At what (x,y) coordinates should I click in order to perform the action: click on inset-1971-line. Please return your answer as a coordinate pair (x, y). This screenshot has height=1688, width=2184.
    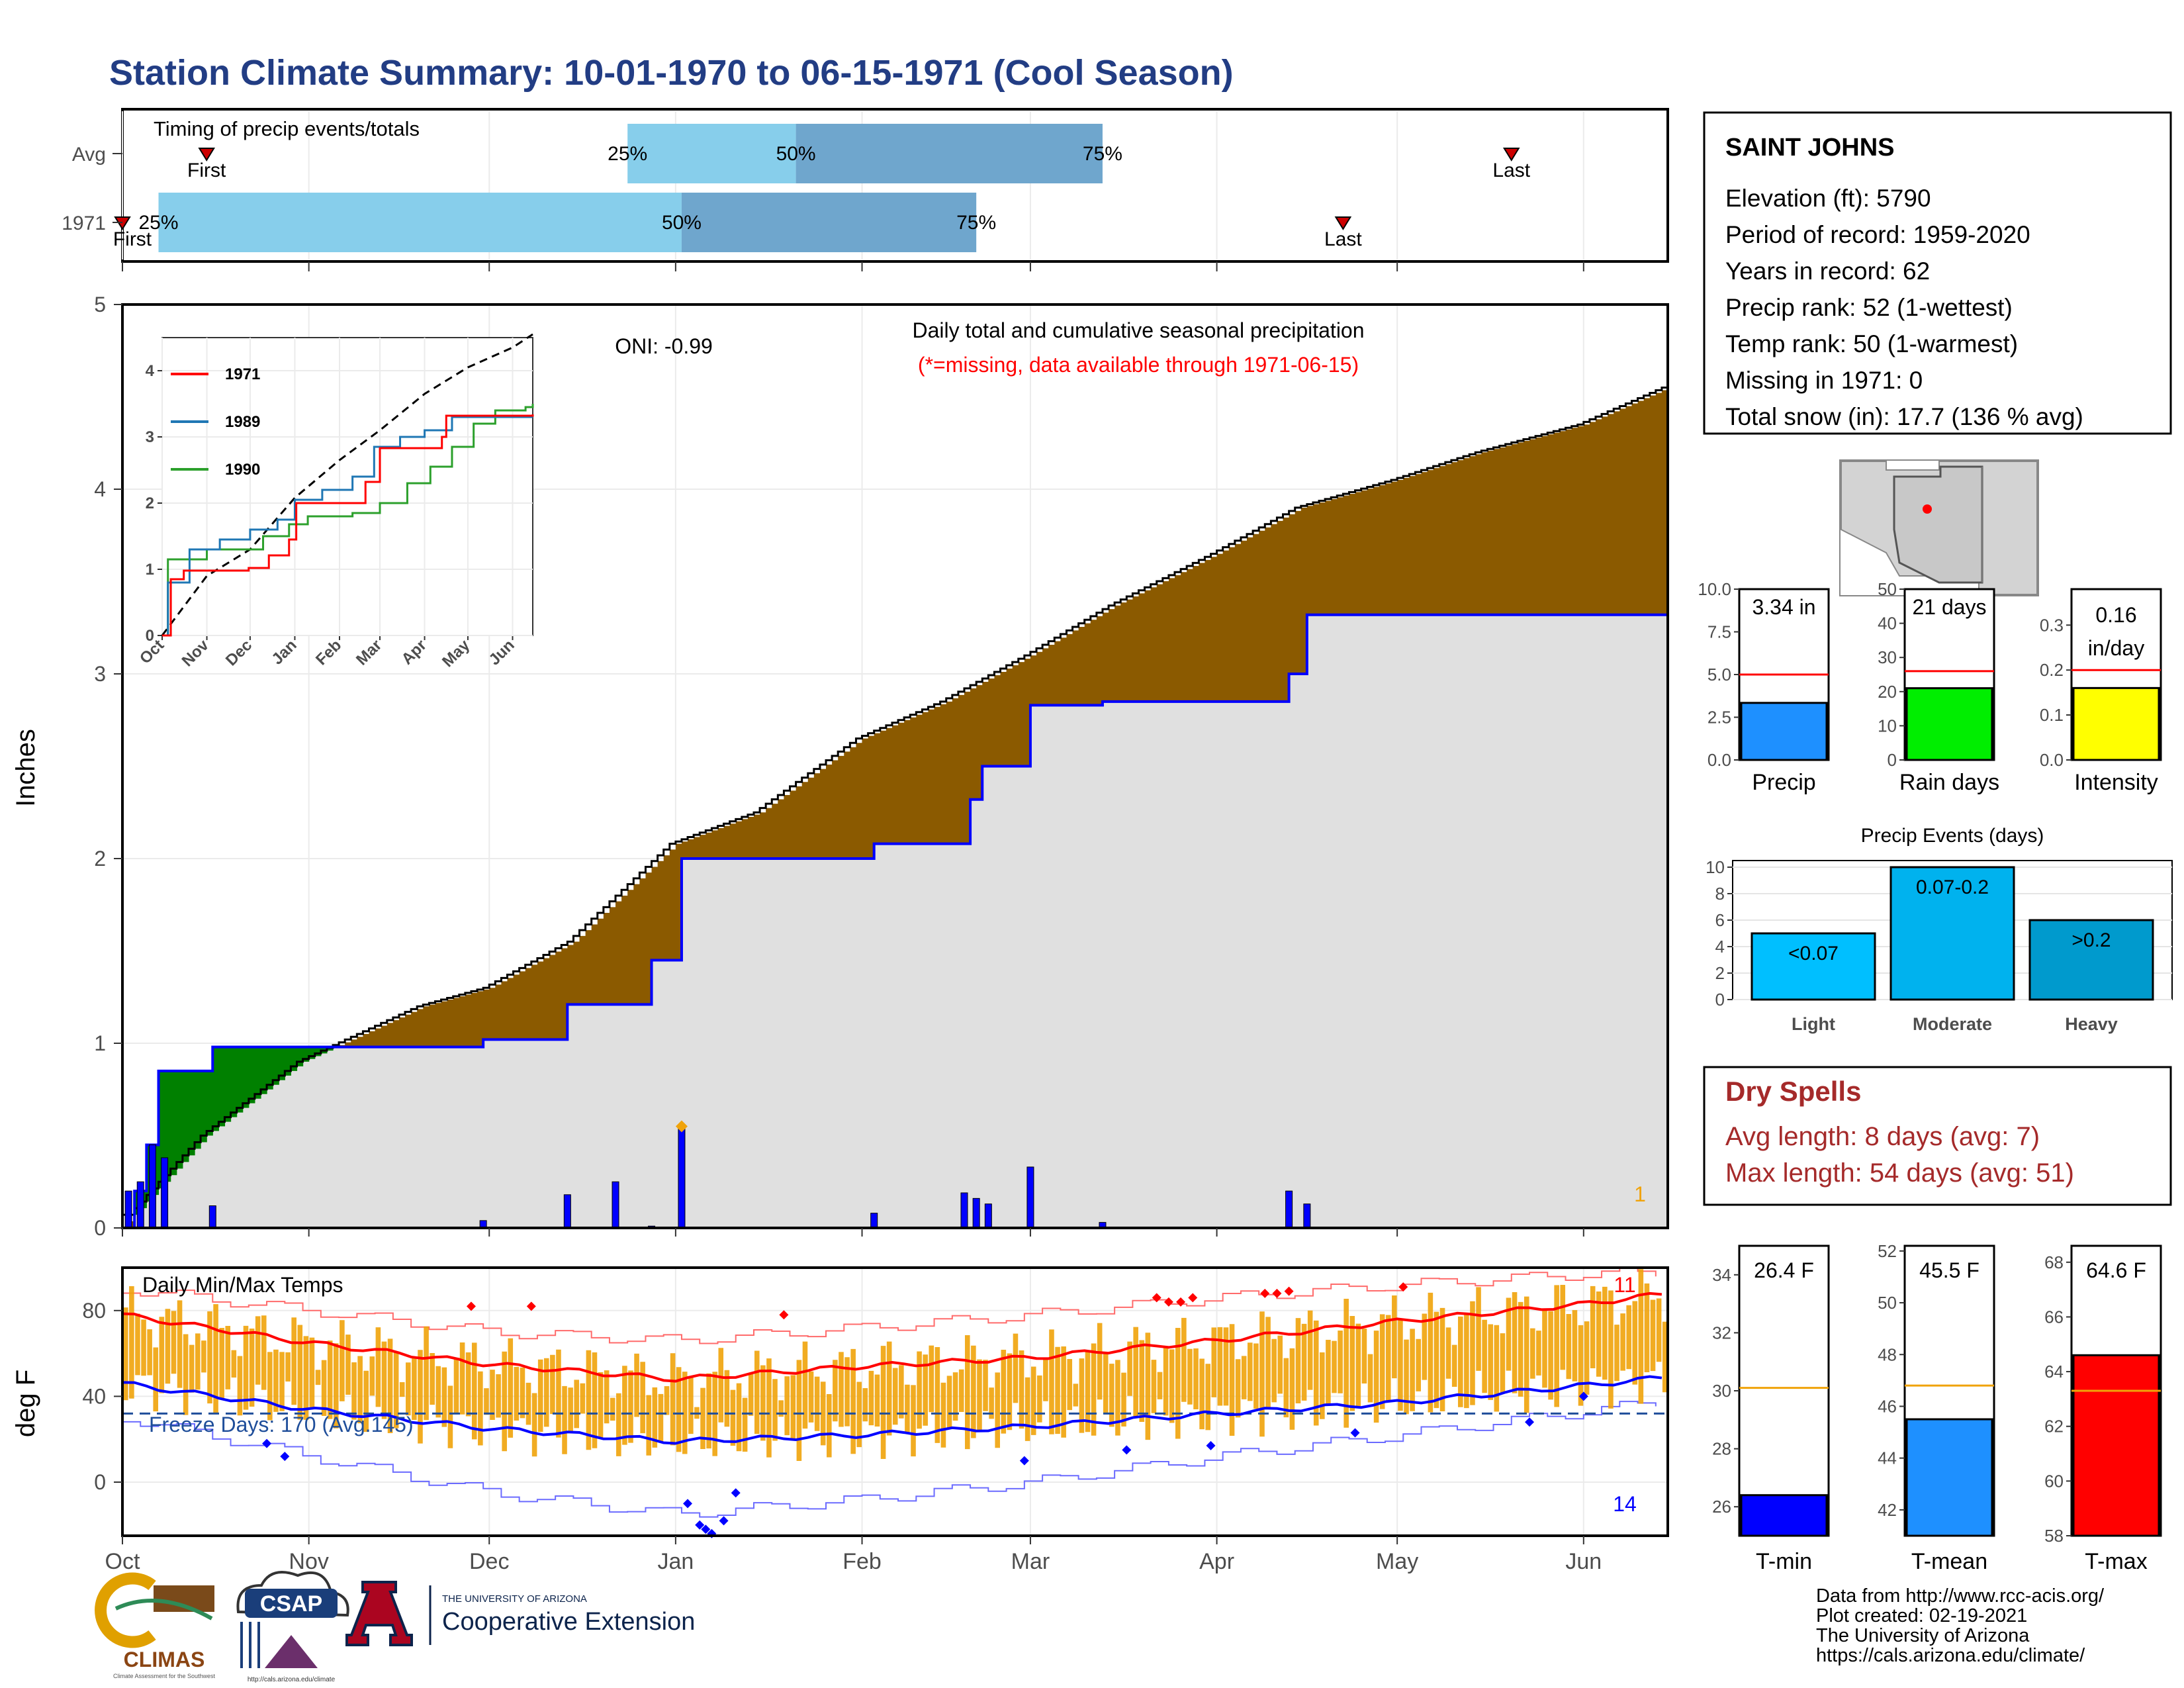
    Looking at the image, I should click on (348, 525).